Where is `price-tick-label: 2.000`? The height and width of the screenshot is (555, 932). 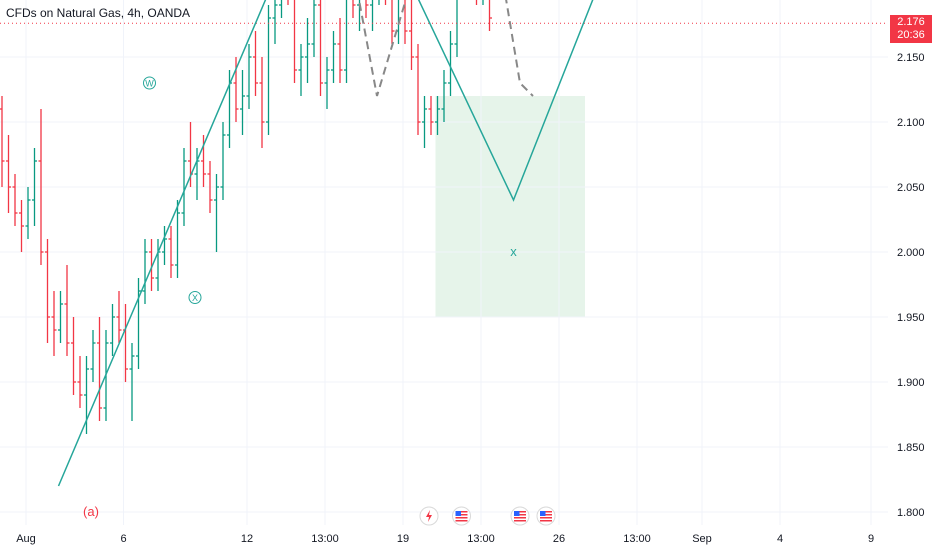
price-tick-label: 2.000 is located at coordinates (911, 253).